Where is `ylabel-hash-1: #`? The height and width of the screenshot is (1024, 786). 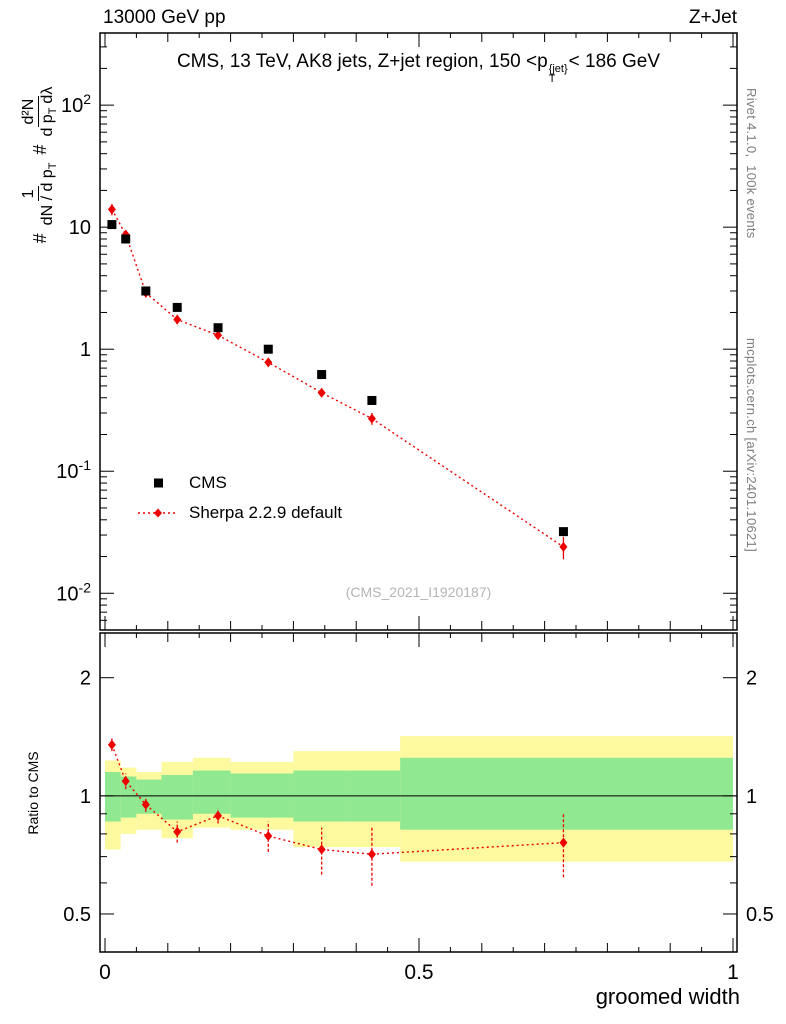 ylabel-hash-1: # is located at coordinates (39, 238).